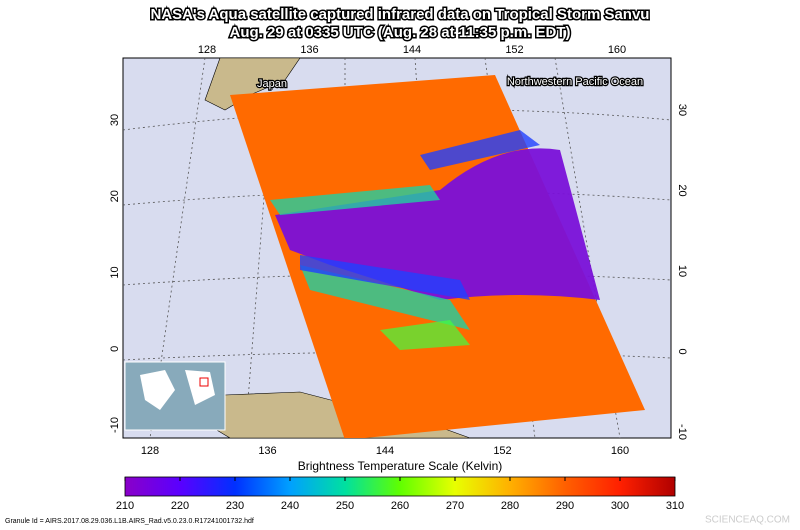 This screenshot has height=530, width=800. What do you see at coordinates (180, 506) in the screenshot?
I see `colorbar-tick-label: 220` at bounding box center [180, 506].